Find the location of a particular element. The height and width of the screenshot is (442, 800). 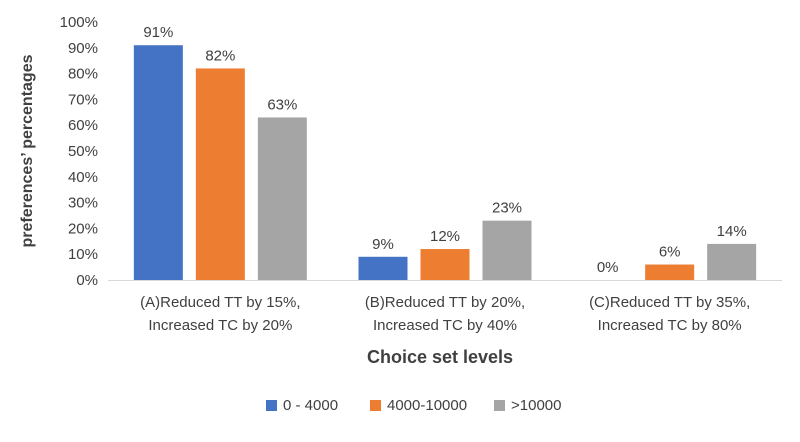

y-tick-label: 40% is located at coordinates (83, 177).